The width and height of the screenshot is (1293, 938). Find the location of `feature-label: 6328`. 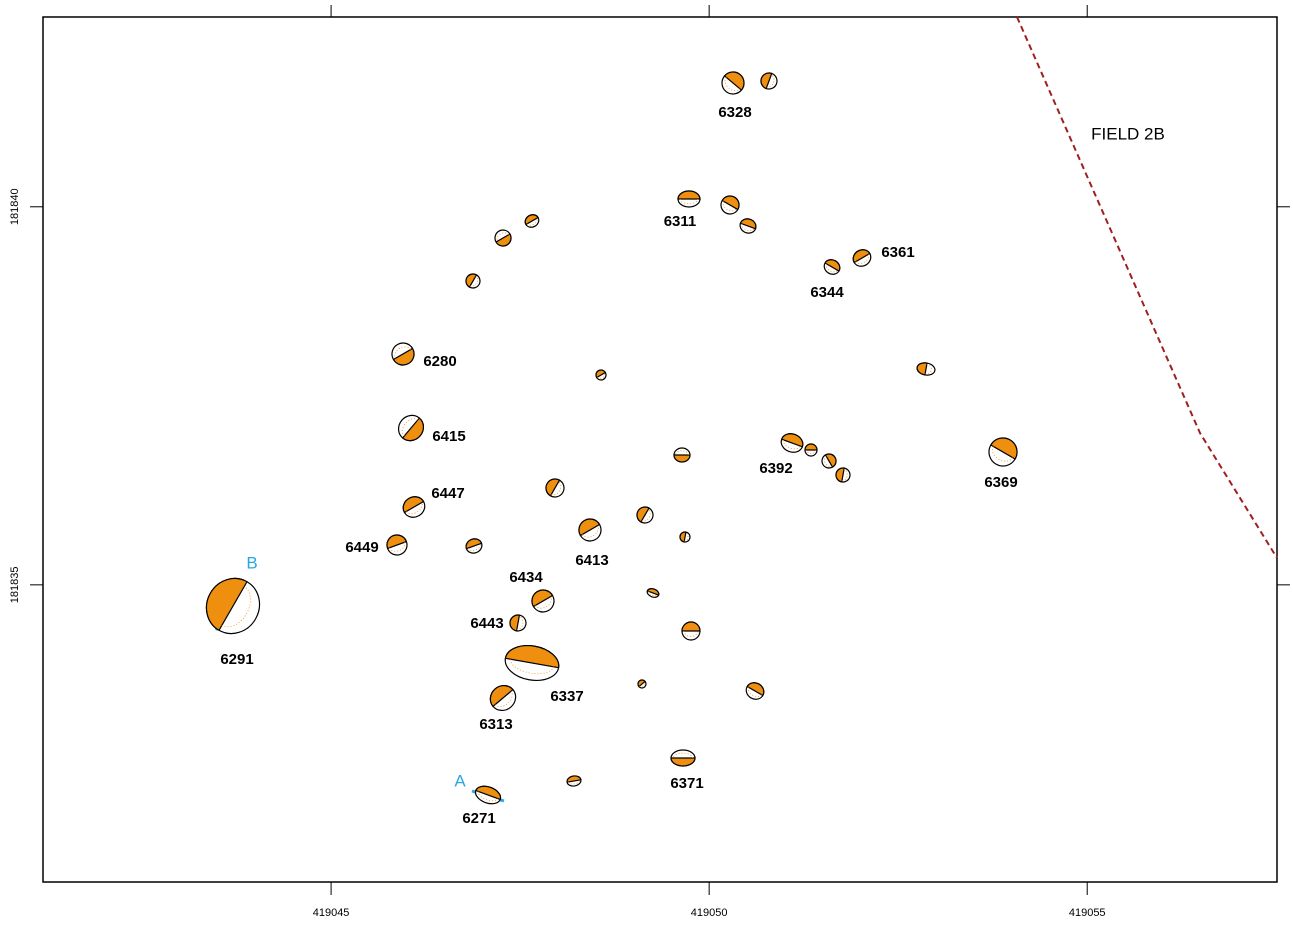

feature-label: 6328 is located at coordinates (734, 112).